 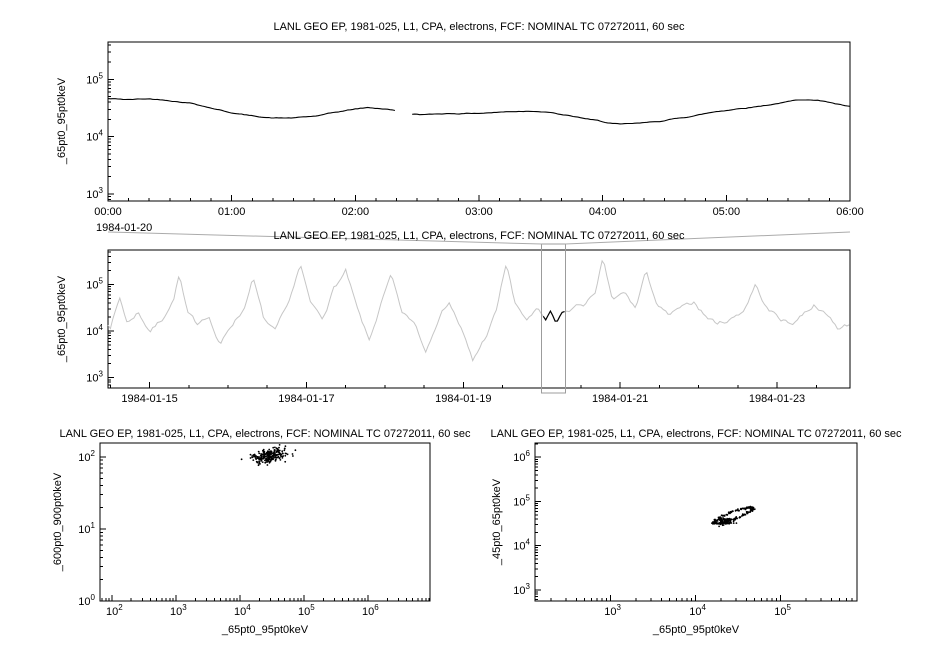 I want to click on panel-4-ticks, so click(x=696, y=522).